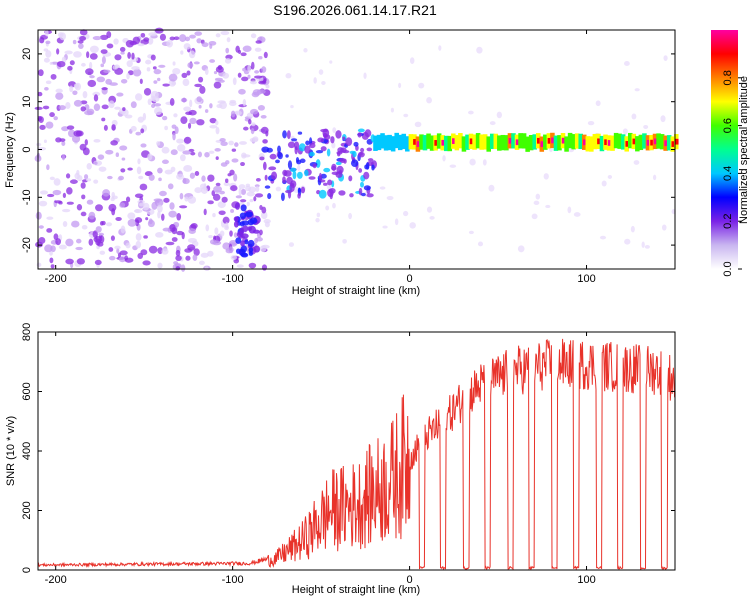 Image resolution: width=750 pixels, height=600 pixels. I want to click on y-tick-label: 200, so click(27, 510).